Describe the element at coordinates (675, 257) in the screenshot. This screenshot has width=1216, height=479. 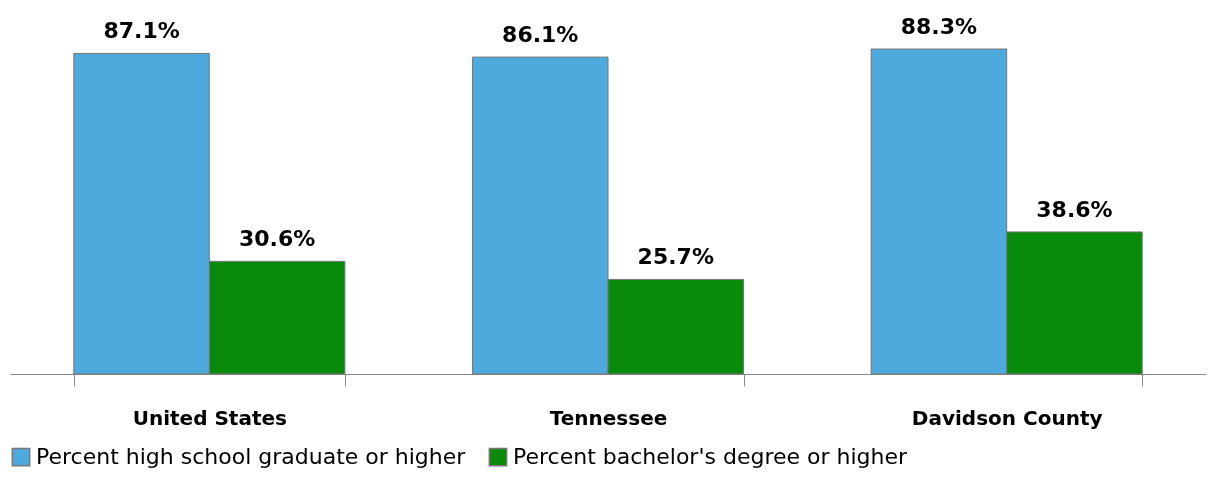
I see `data-label: 25.7%` at that location.